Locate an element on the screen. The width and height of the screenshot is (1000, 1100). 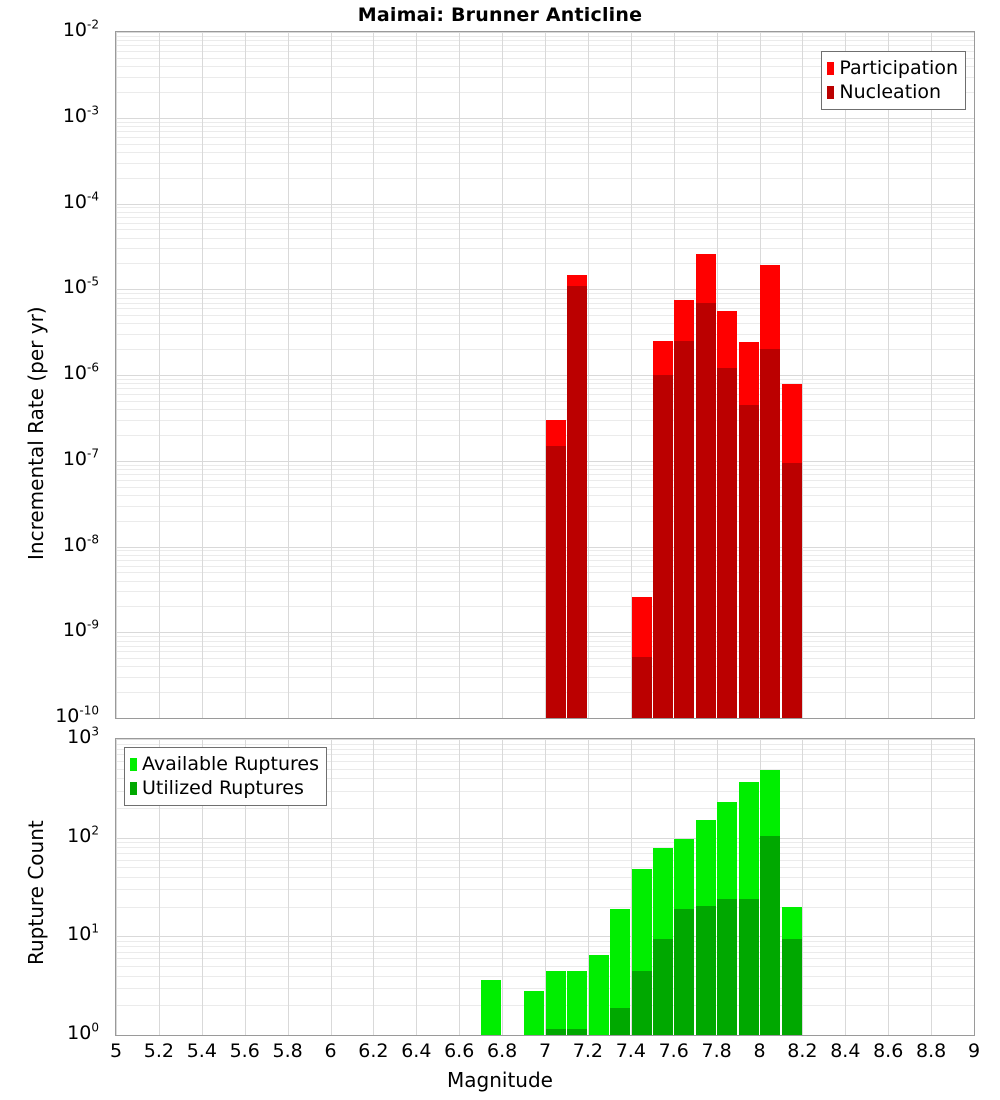
legend-item-participation: Participation is located at coordinates (892, 68).